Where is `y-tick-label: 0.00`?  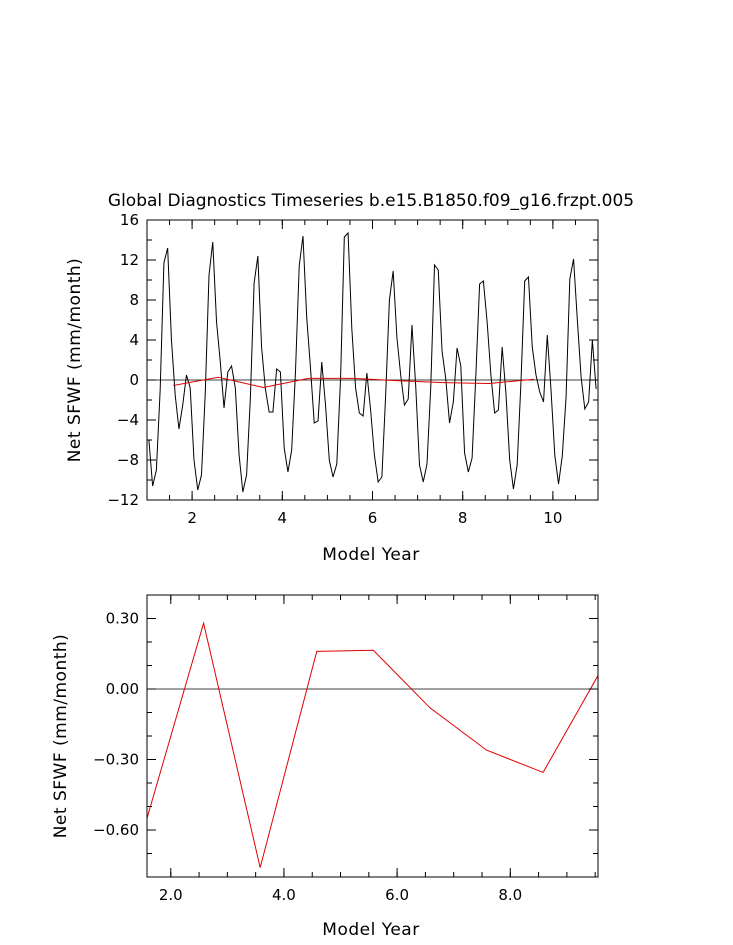 y-tick-label: 0.00 is located at coordinates (122, 689).